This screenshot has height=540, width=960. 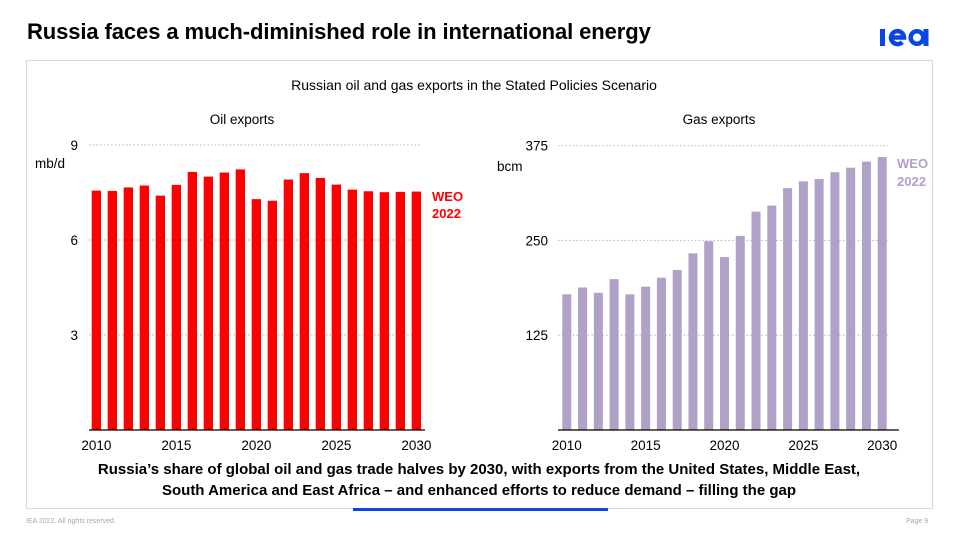 What do you see at coordinates (536, 335) in the screenshot?
I see `gas-y-tick-label: 125` at bounding box center [536, 335].